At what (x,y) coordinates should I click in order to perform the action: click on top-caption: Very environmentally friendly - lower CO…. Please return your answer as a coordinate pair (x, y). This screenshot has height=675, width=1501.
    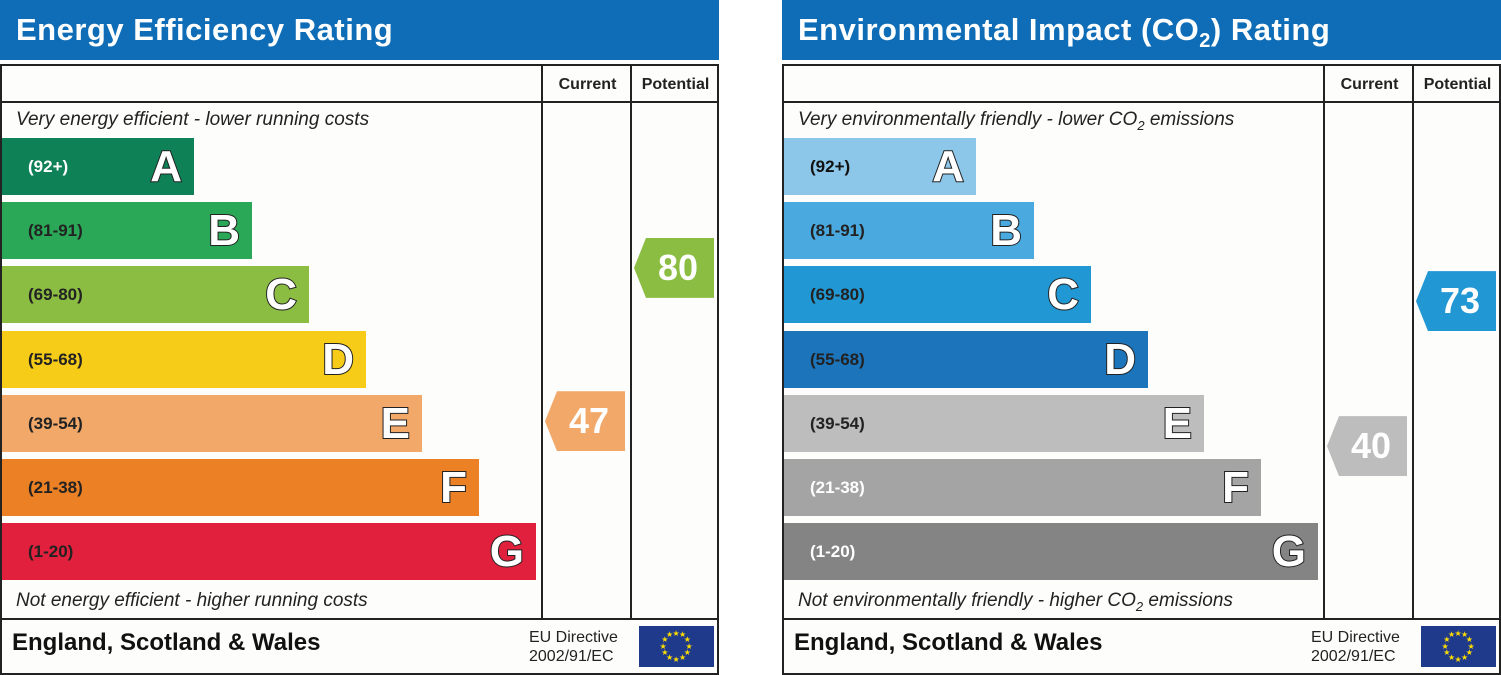
    Looking at the image, I should click on (1016, 121).